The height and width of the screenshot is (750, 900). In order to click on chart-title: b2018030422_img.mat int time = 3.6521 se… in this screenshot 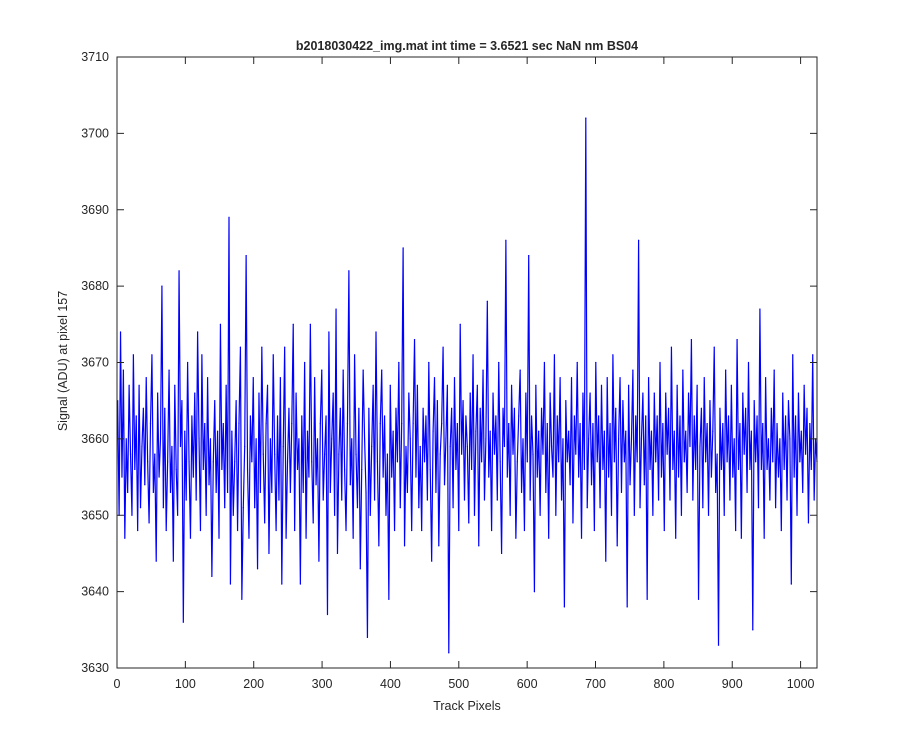, I will do `click(467, 46)`.